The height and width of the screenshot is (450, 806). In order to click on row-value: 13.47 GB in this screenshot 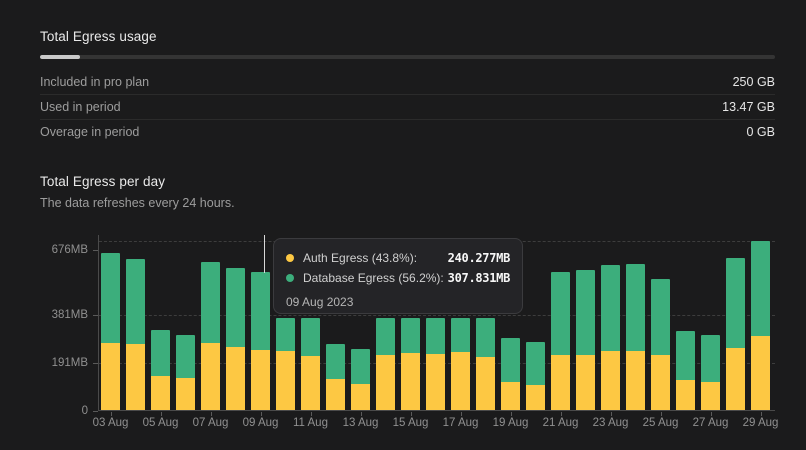, I will do `click(748, 107)`.